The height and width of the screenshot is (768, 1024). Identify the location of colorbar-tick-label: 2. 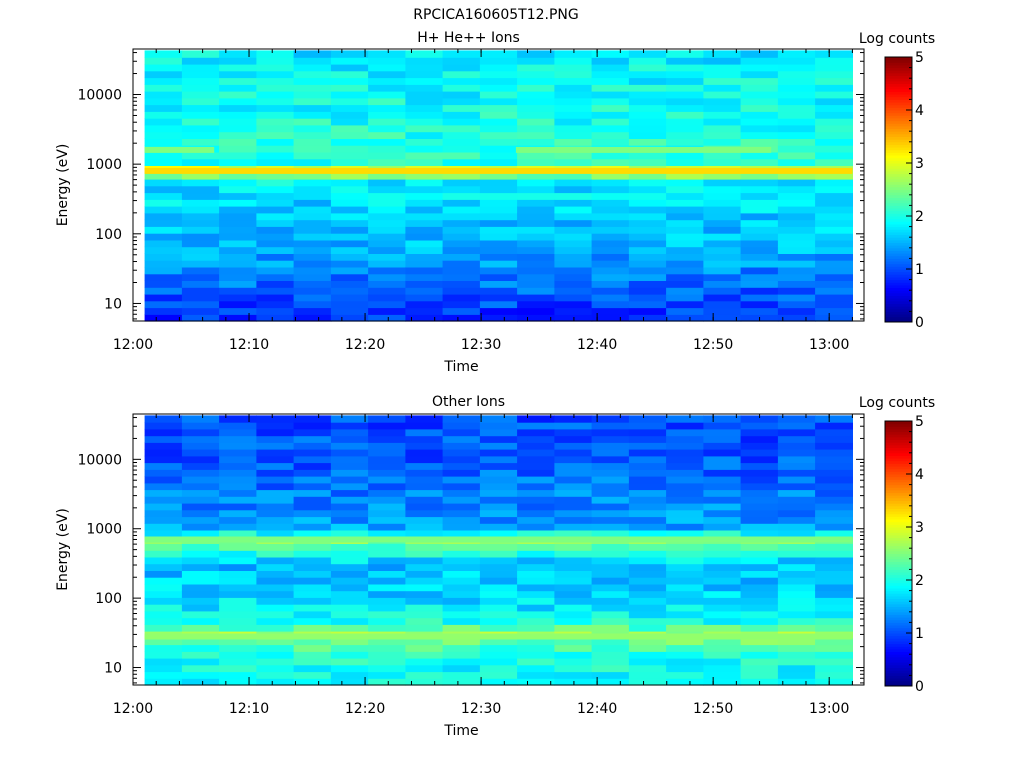
(919, 217).